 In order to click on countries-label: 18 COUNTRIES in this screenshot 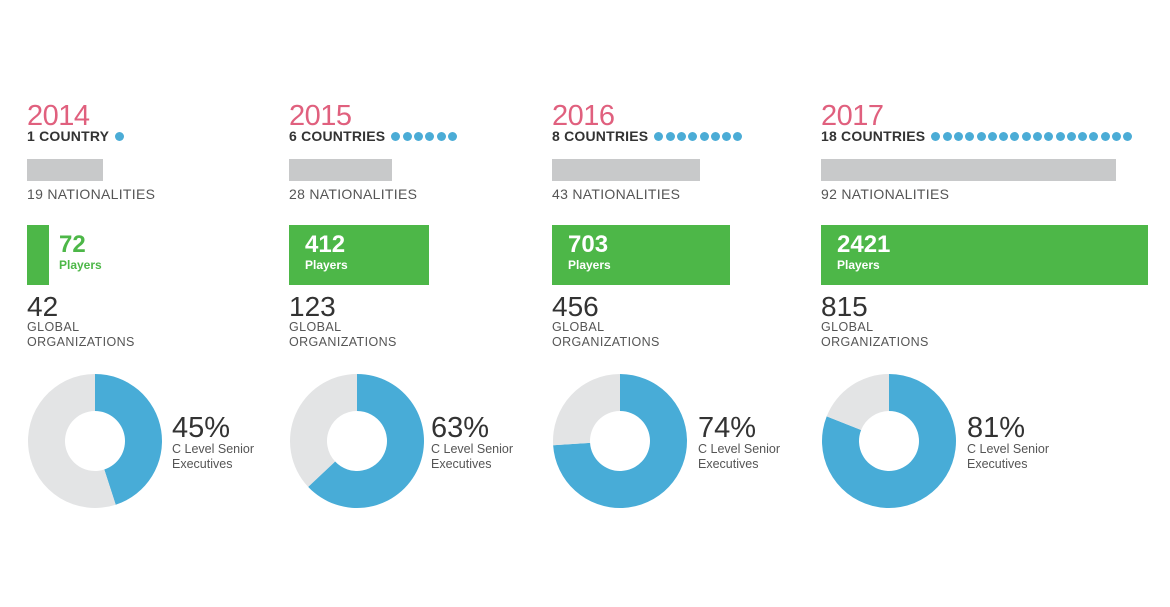, I will do `click(873, 136)`.